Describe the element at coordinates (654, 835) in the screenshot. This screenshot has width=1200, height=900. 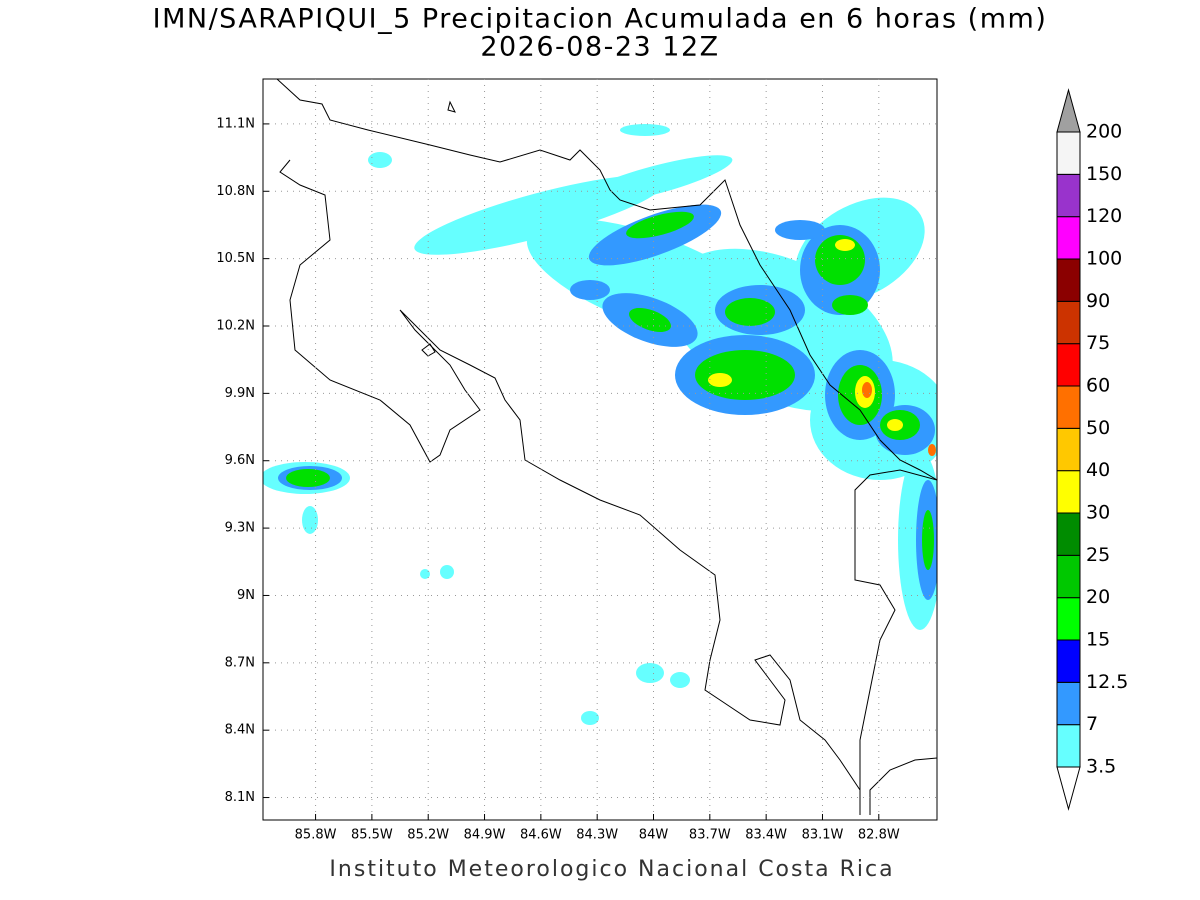
I see `x-tick-label: 84W` at that location.